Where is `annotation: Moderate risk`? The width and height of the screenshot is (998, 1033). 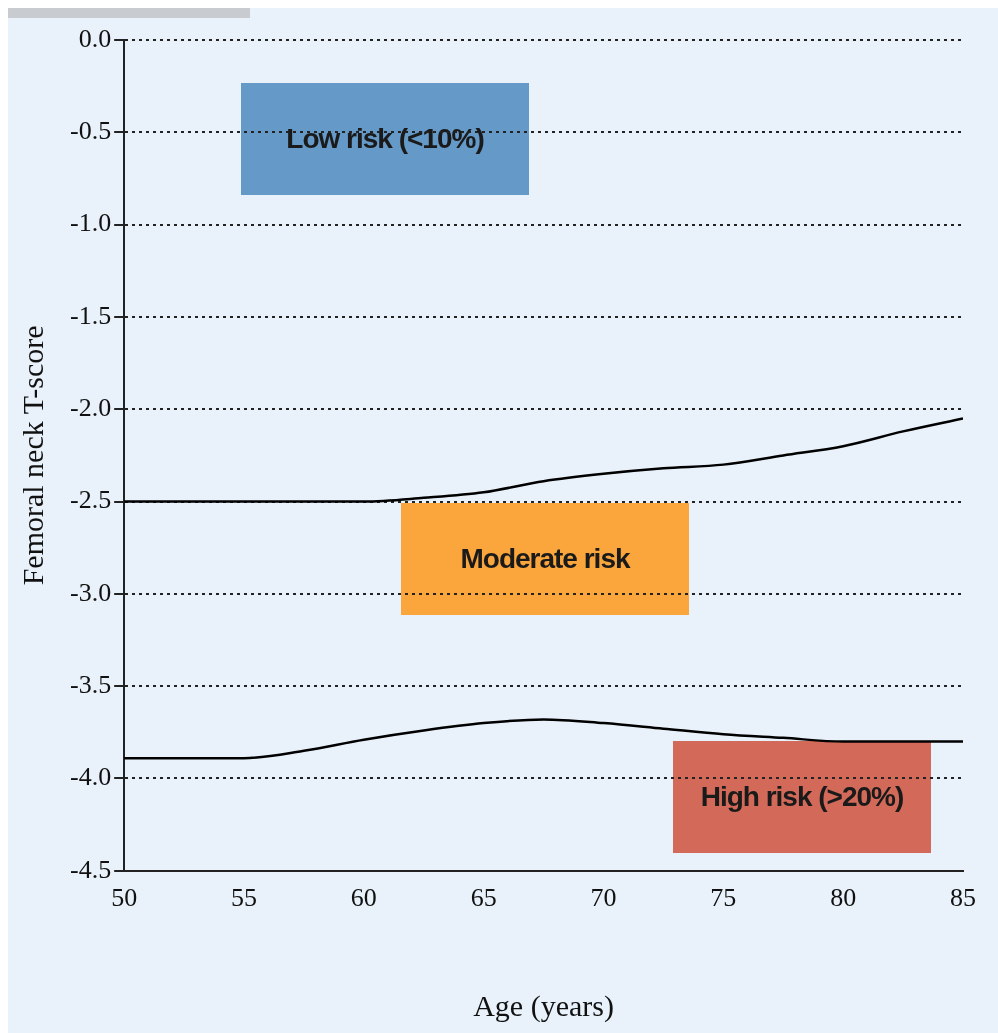
annotation: Moderate risk is located at coordinates (545, 559).